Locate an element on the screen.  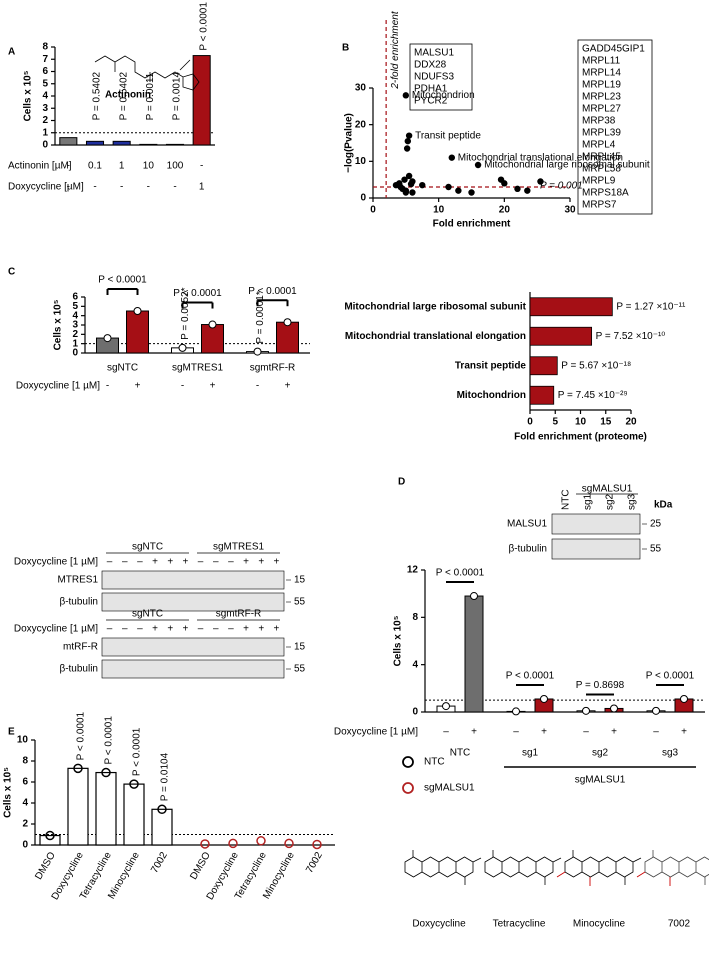
structure-label: Actinonin is located at coordinates (128, 95).